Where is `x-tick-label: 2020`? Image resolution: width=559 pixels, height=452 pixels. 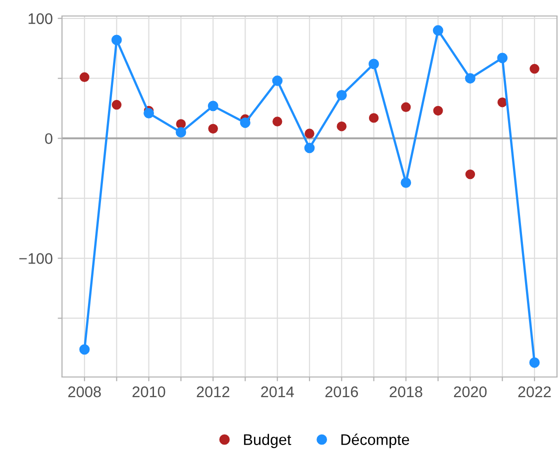 x-tick-label: 2020 is located at coordinates (470, 392).